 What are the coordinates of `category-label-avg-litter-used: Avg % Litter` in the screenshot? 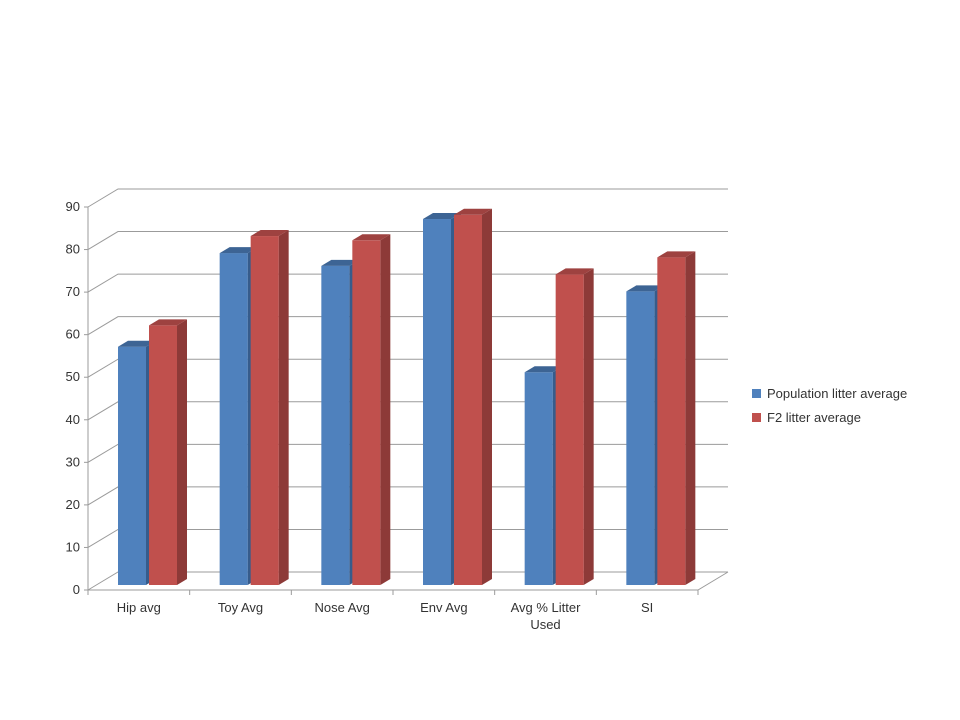 It's located at (546, 607).